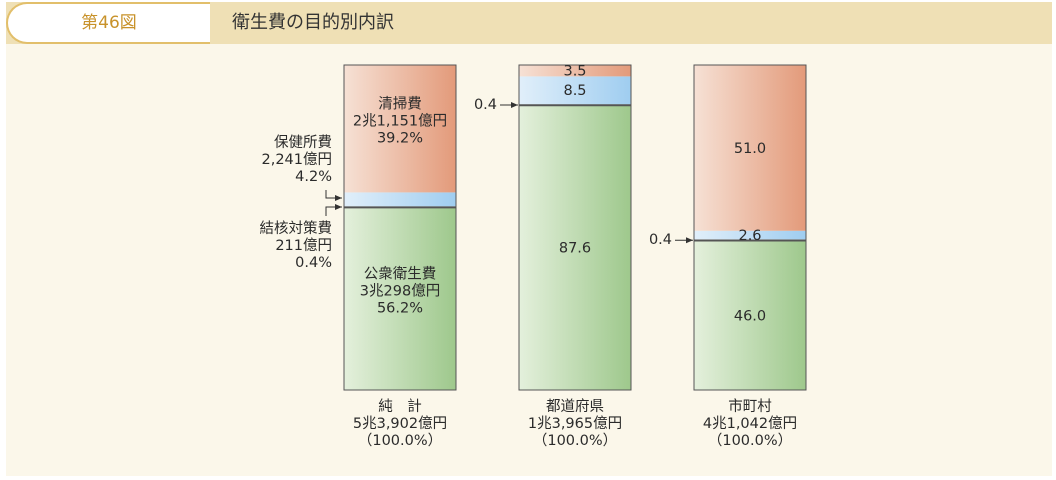 Image resolution: width=1056 pixels, height=480 pixels. What do you see at coordinates (333, 195) in the screenshot?
I see `annotation-health-center-arrow` at bounding box center [333, 195].